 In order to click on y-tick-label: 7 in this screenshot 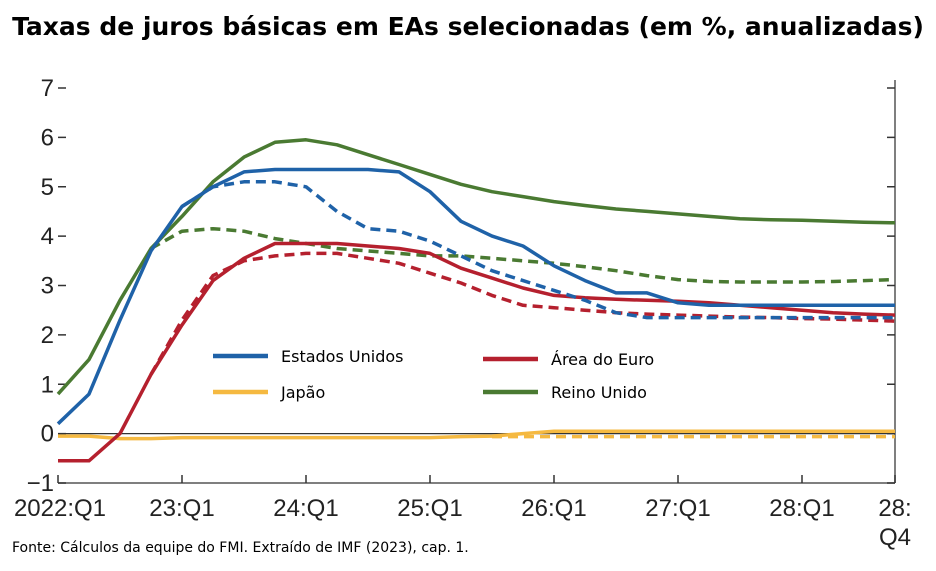, I will do `click(47, 88)`.